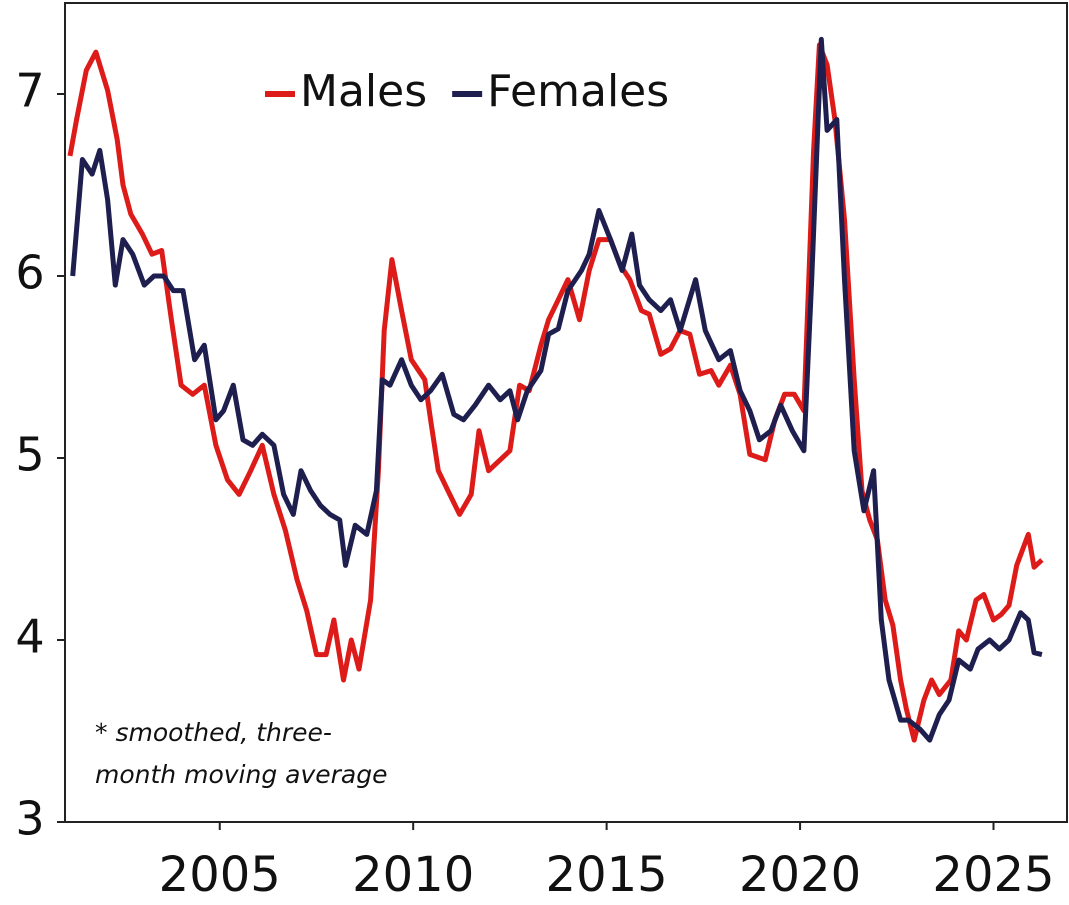 This screenshot has height=905, width=1069. Describe the element at coordinates (241, 753) in the screenshot. I see `annotation: * smoothed, three-month moving average` at that location.